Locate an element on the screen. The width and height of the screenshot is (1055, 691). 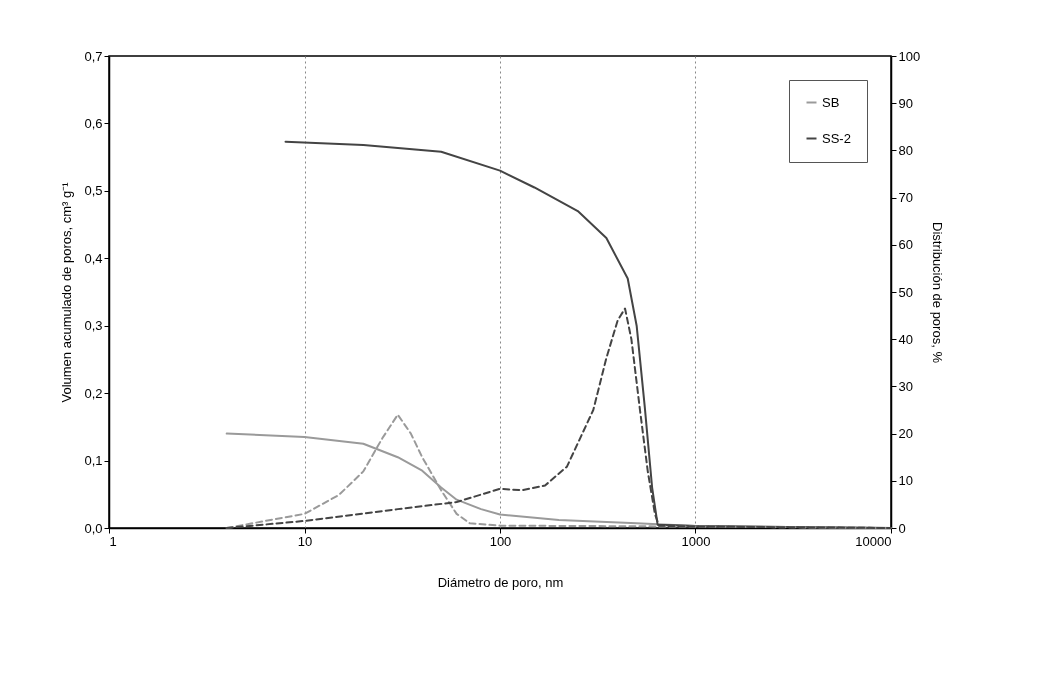
y-tick-label: 0,2 is located at coordinates (93, 393).